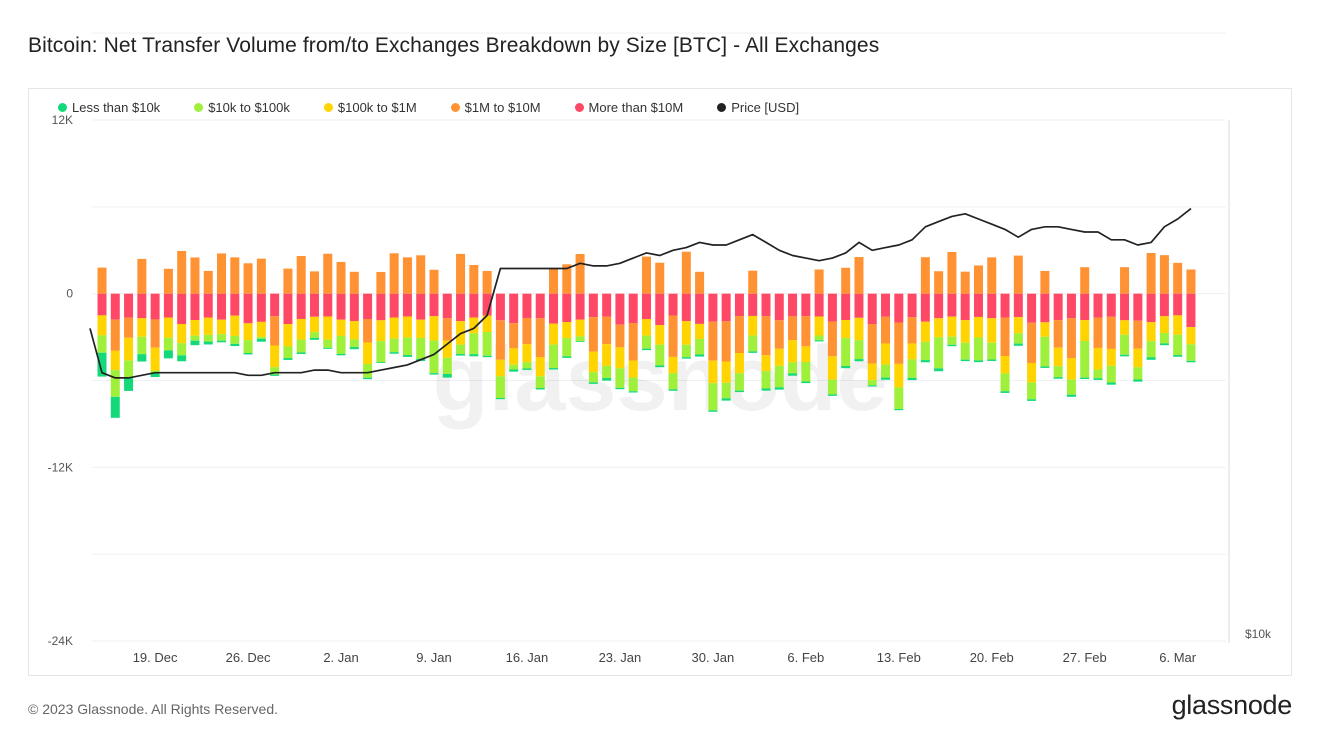 The height and width of the screenshot is (743, 1320). I want to click on legend-label-price: Price [USD], so click(765, 107).